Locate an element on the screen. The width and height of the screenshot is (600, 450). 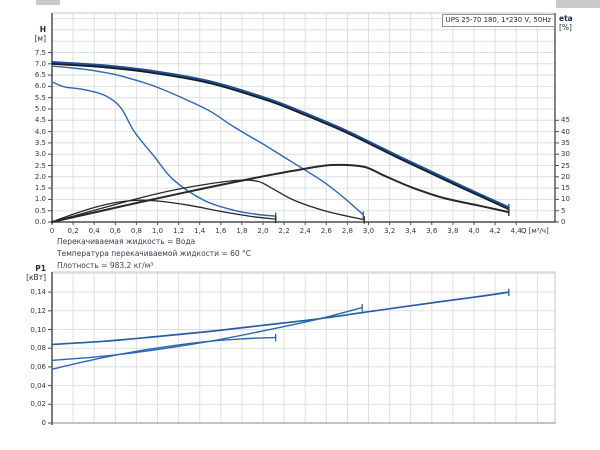
tick-label: 4.0 is located at coordinates (40, 131).